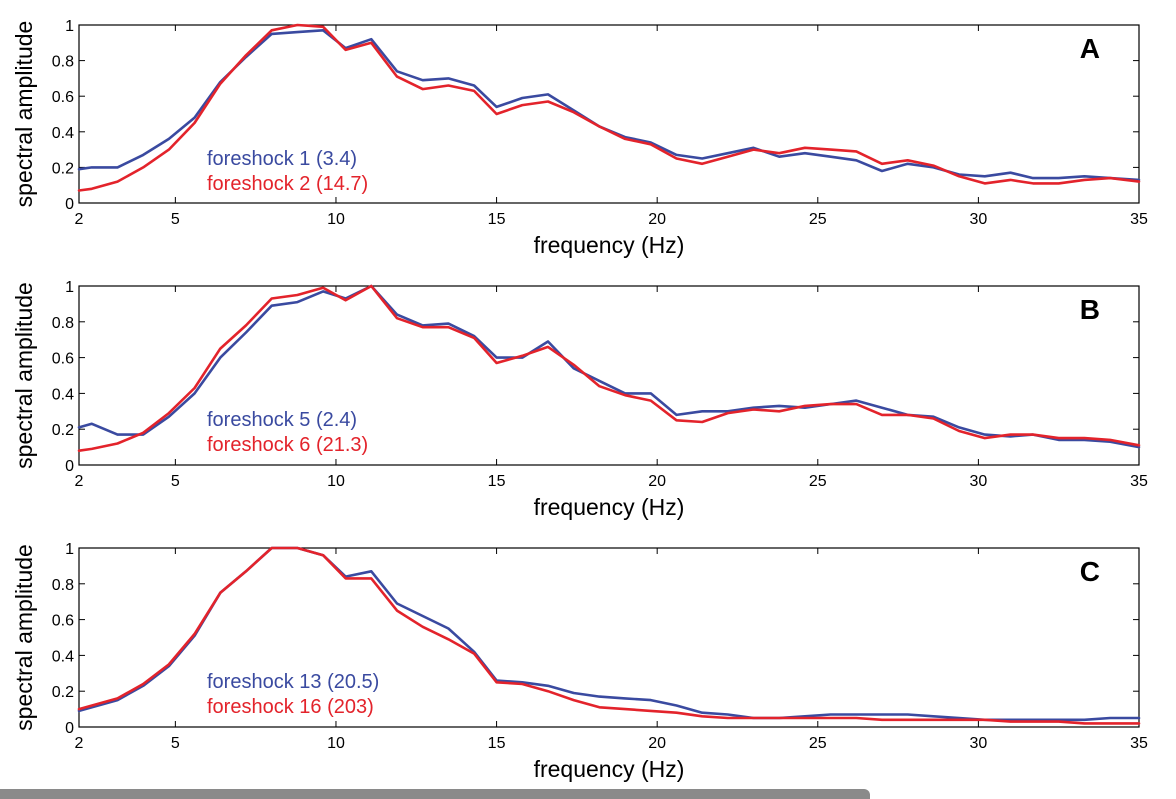 The height and width of the screenshot is (799, 1176). What do you see at coordinates (287, 184) in the screenshot?
I see `legend-entry: foreshock 2 (14.7)` at bounding box center [287, 184].